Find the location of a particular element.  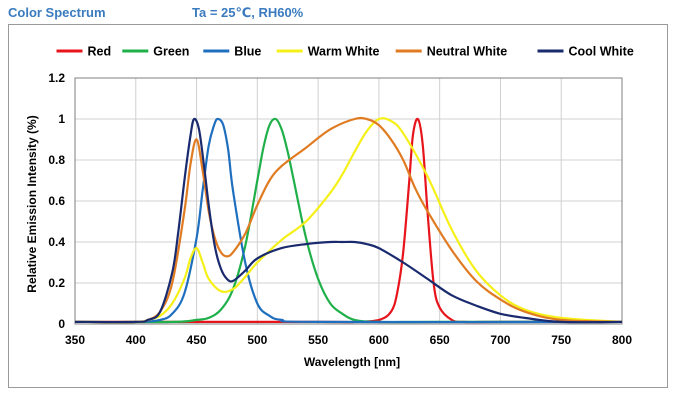

x-axis-ticks: 350 400 450 500 550 600 650 700 750 800 is located at coordinates (348, 340).